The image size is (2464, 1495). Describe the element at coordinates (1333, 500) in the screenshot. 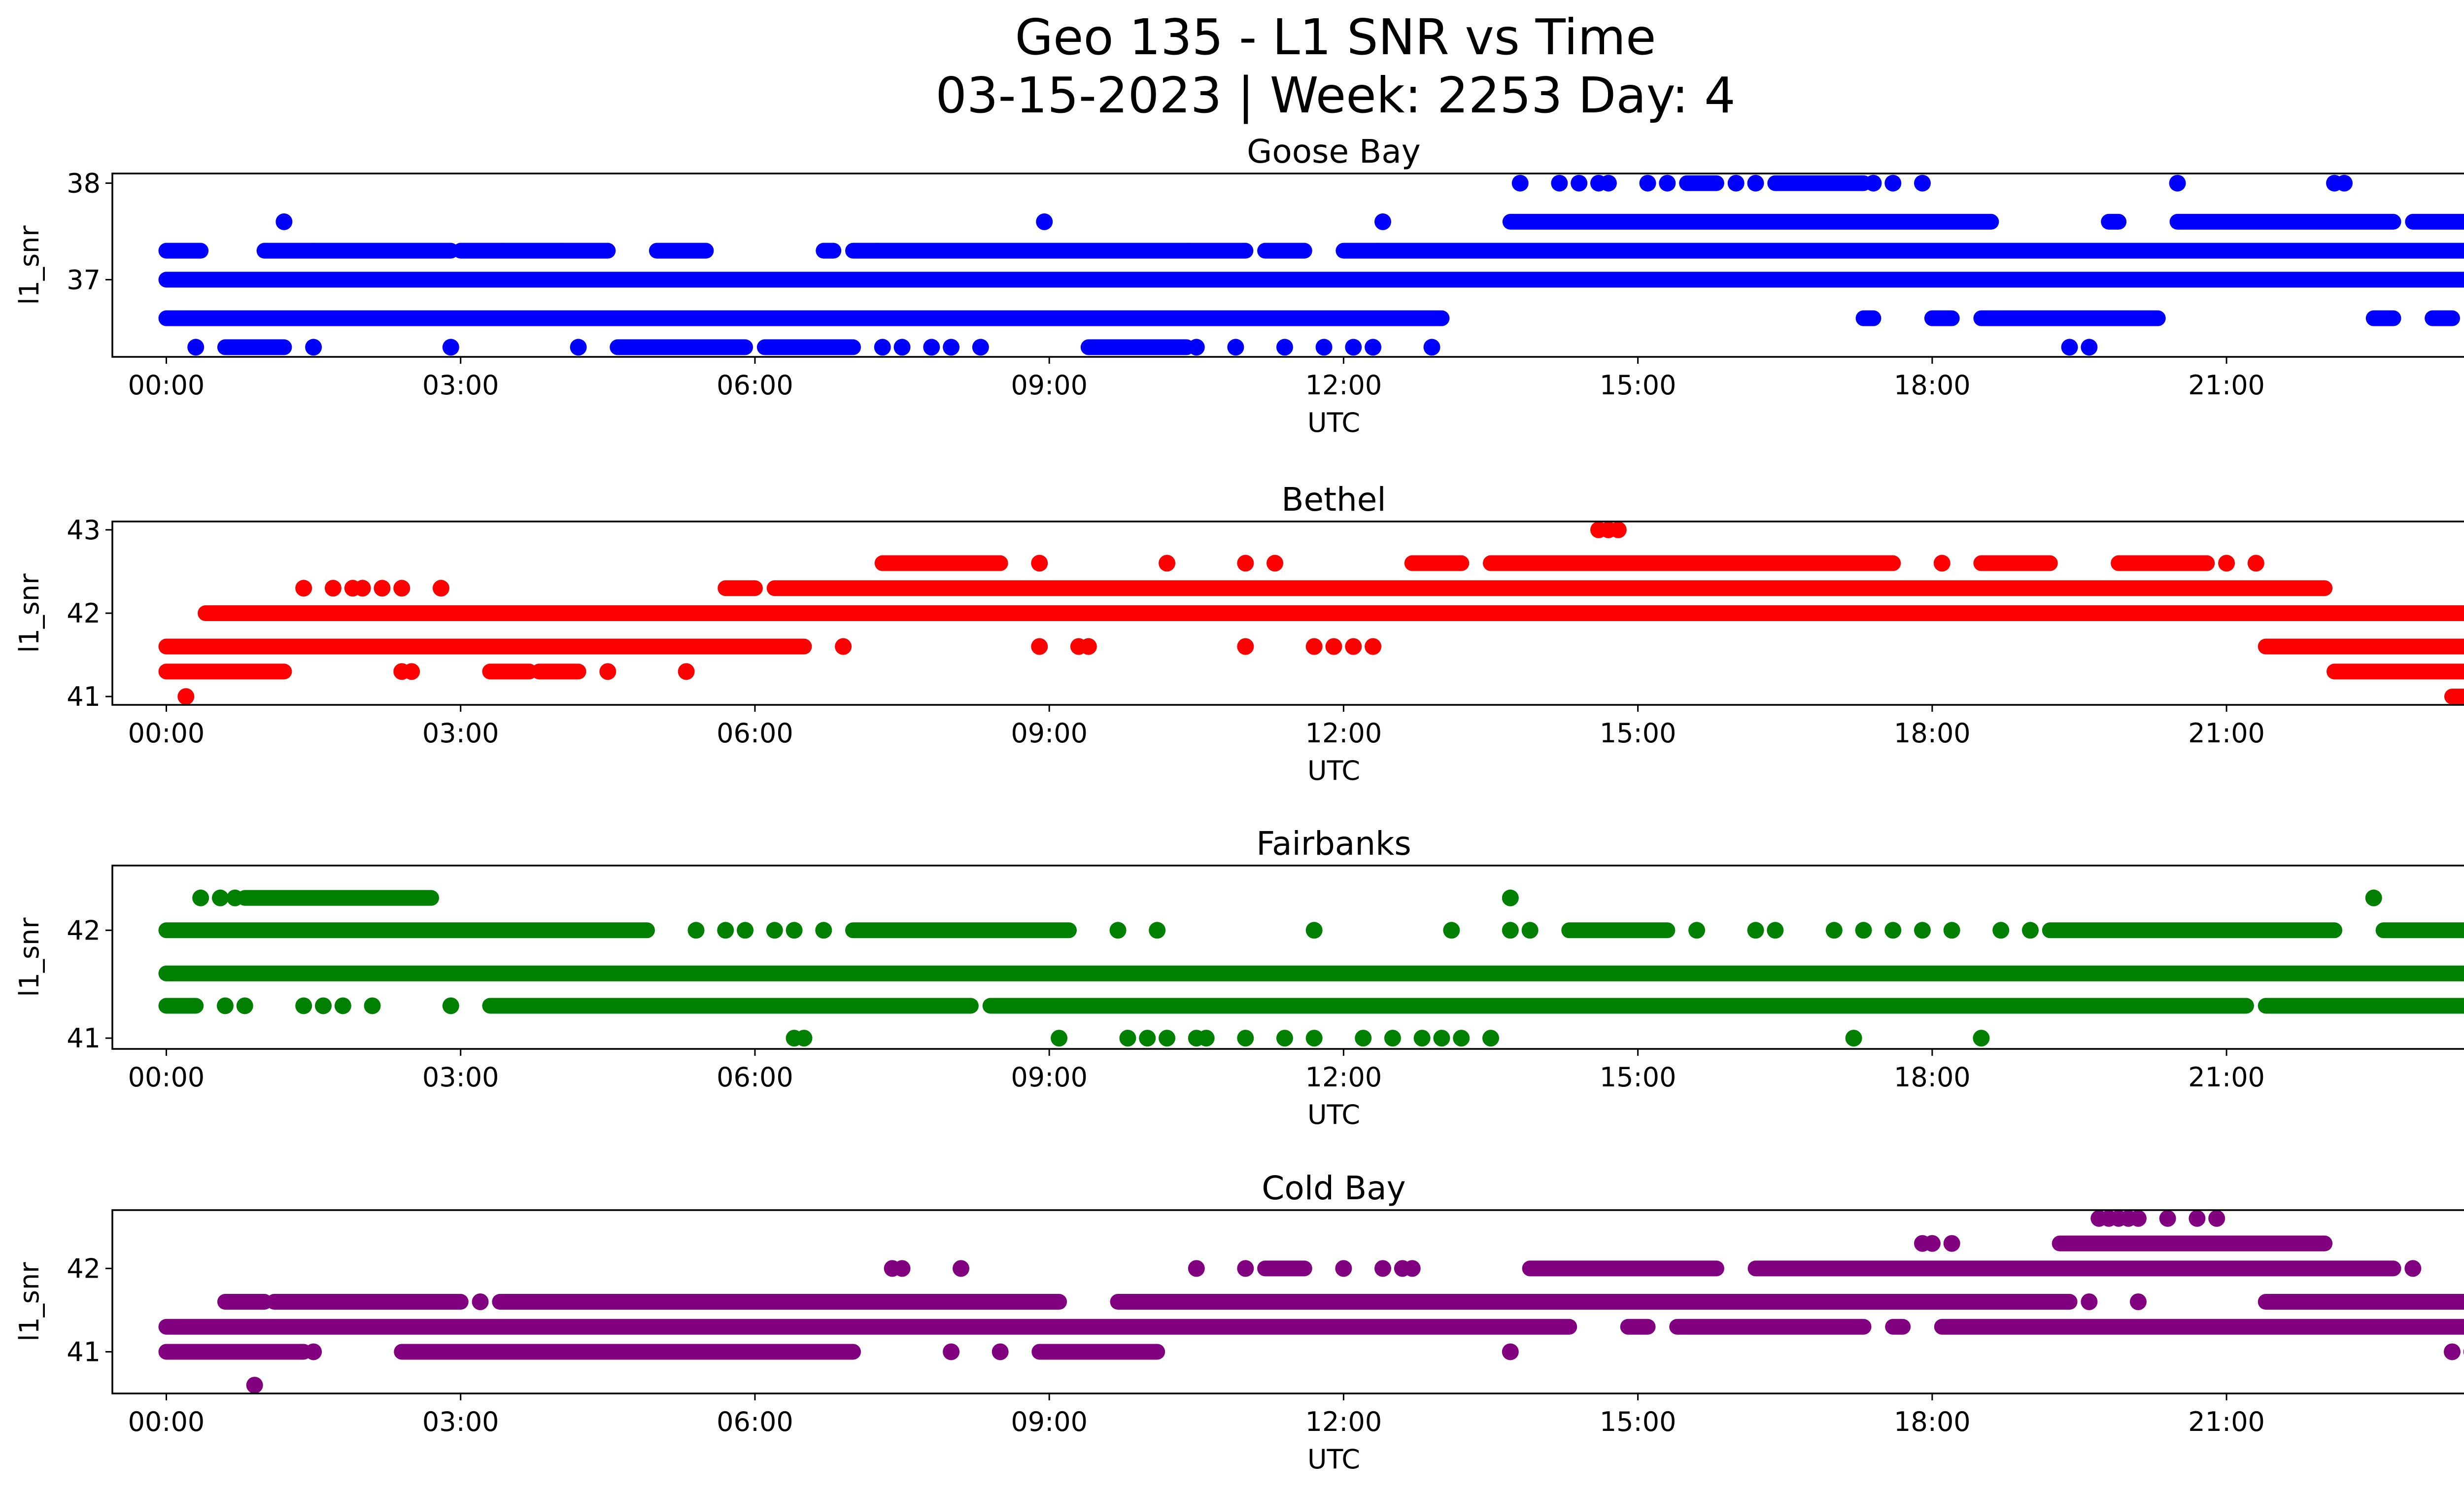

I see `subplot-title: Bethel` at that location.